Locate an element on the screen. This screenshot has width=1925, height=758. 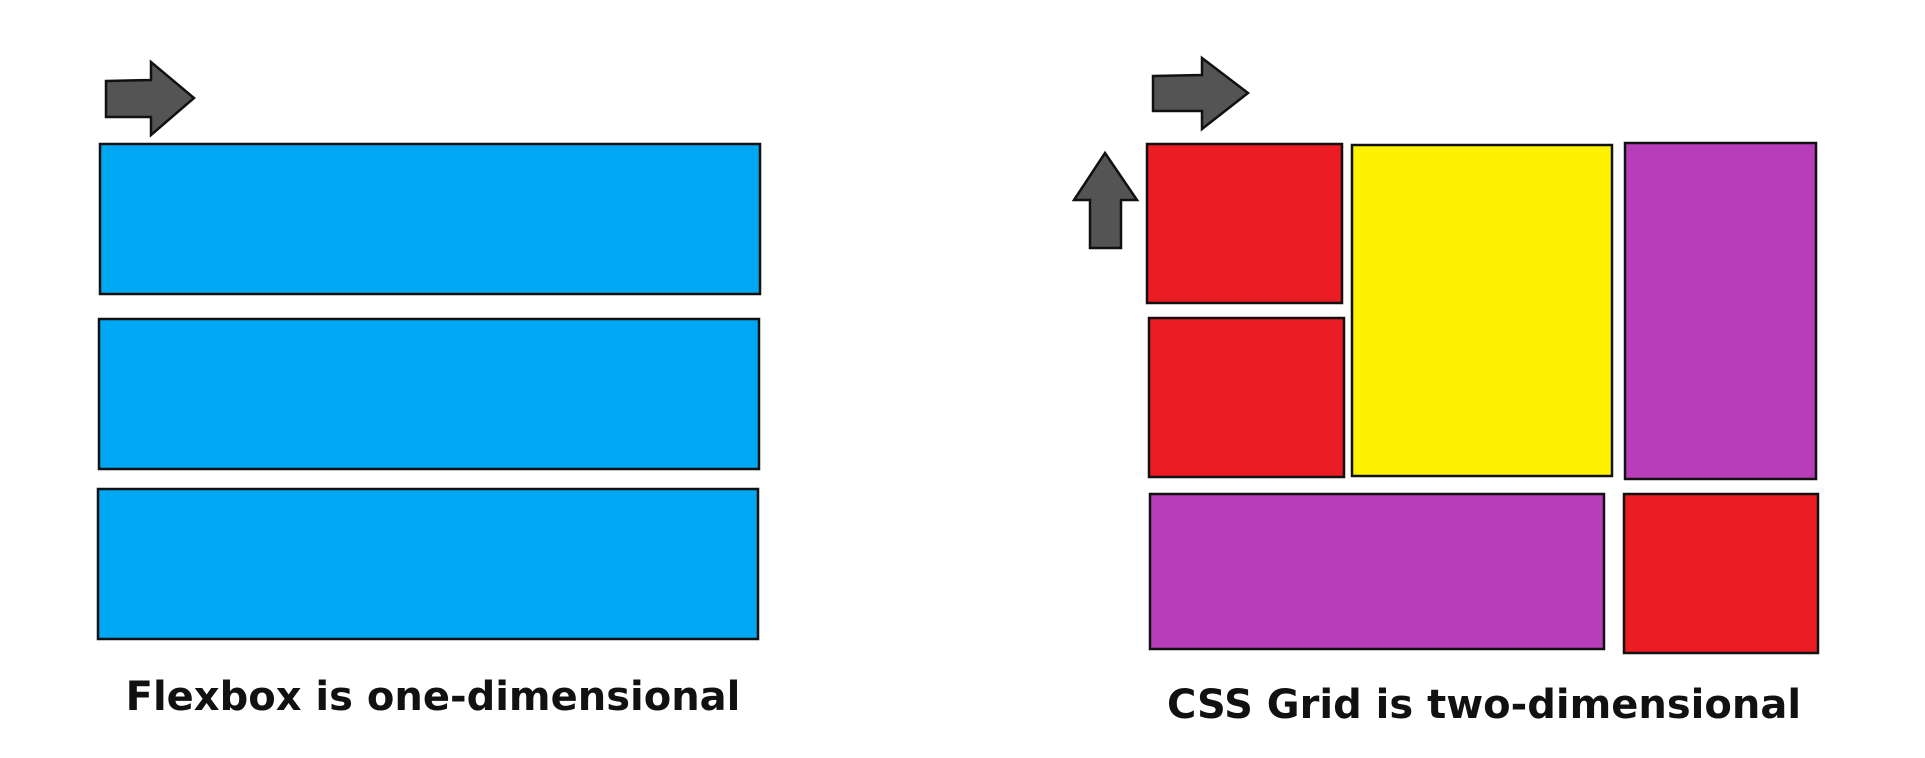
flexbox-direction-arrow-icon is located at coordinates (150, 98).